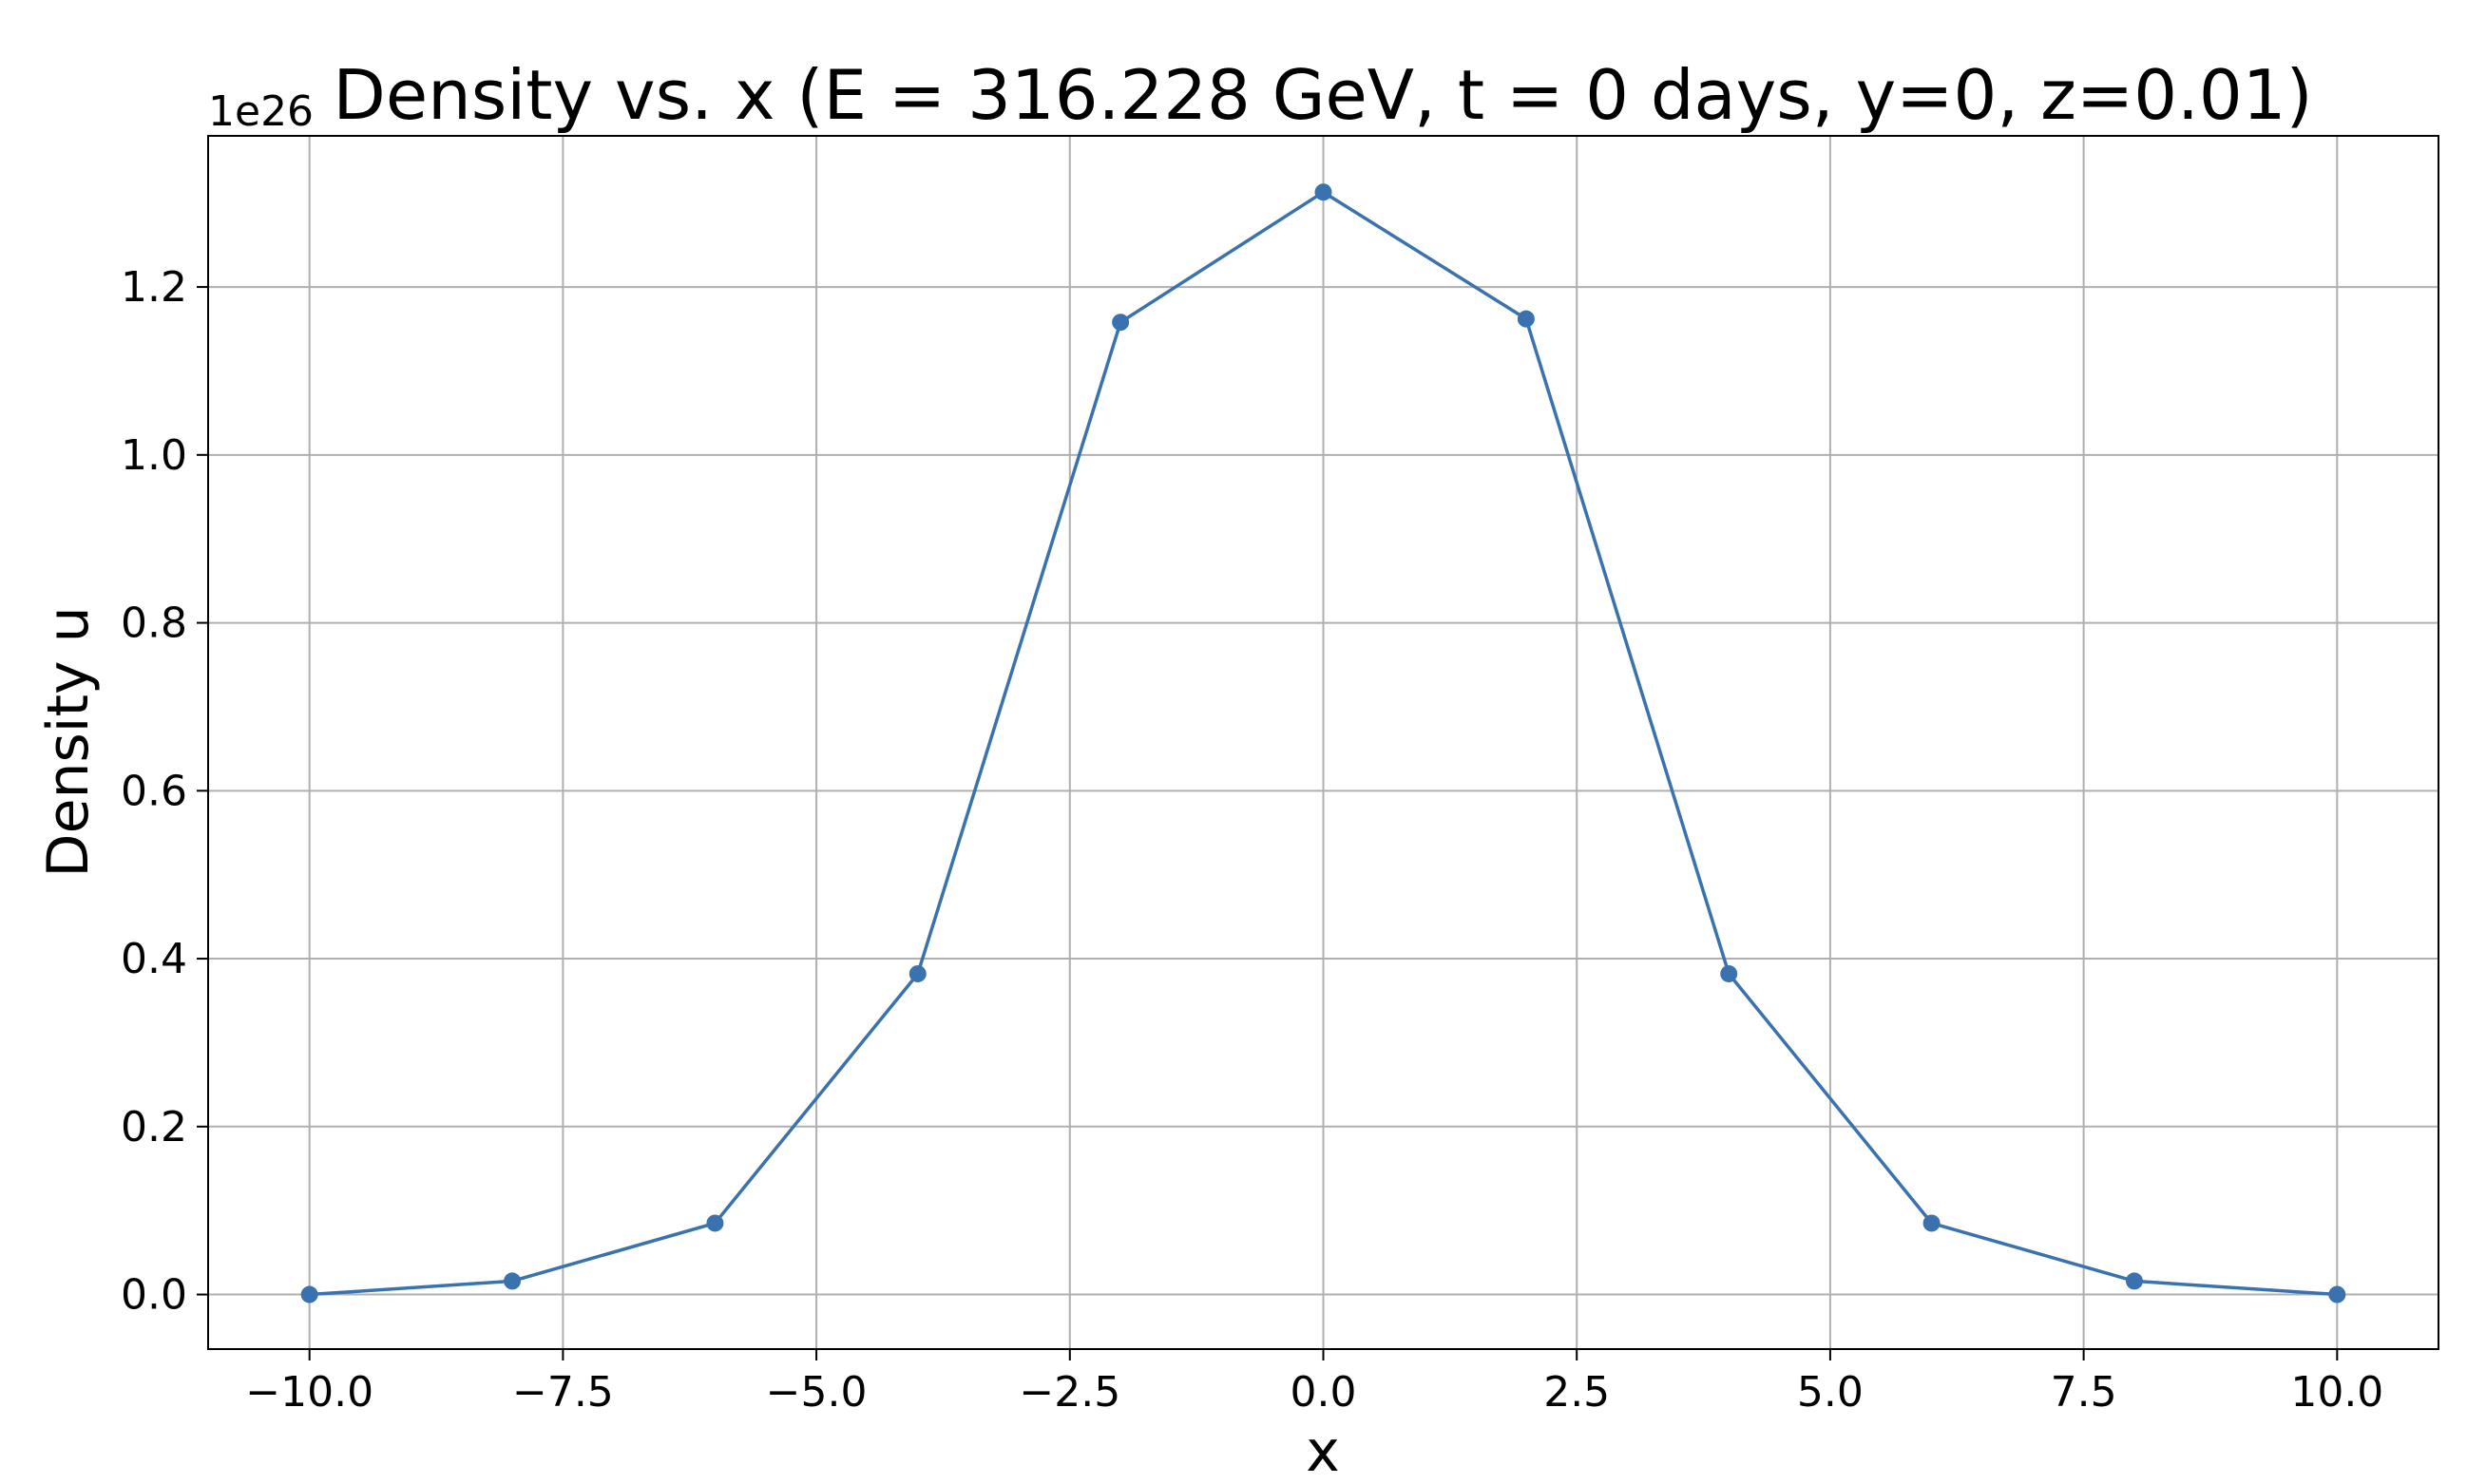 The height and width of the screenshot is (1484, 2467). Describe the element at coordinates (68, 741) in the screenshot. I see `y-axis-label: Density u` at that location.